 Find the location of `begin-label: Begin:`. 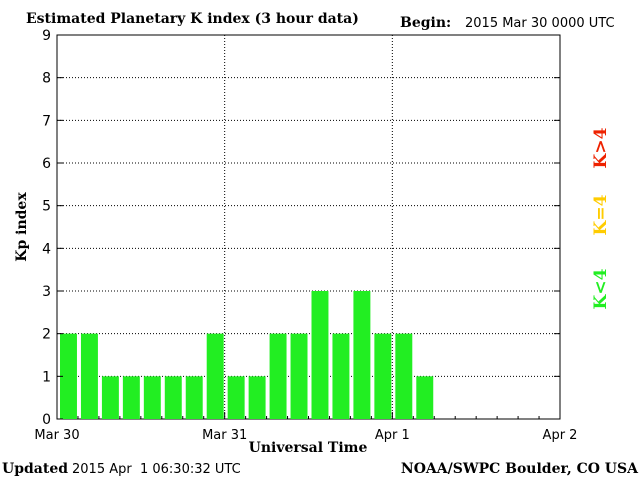

begin-label: Begin: is located at coordinates (425, 23).